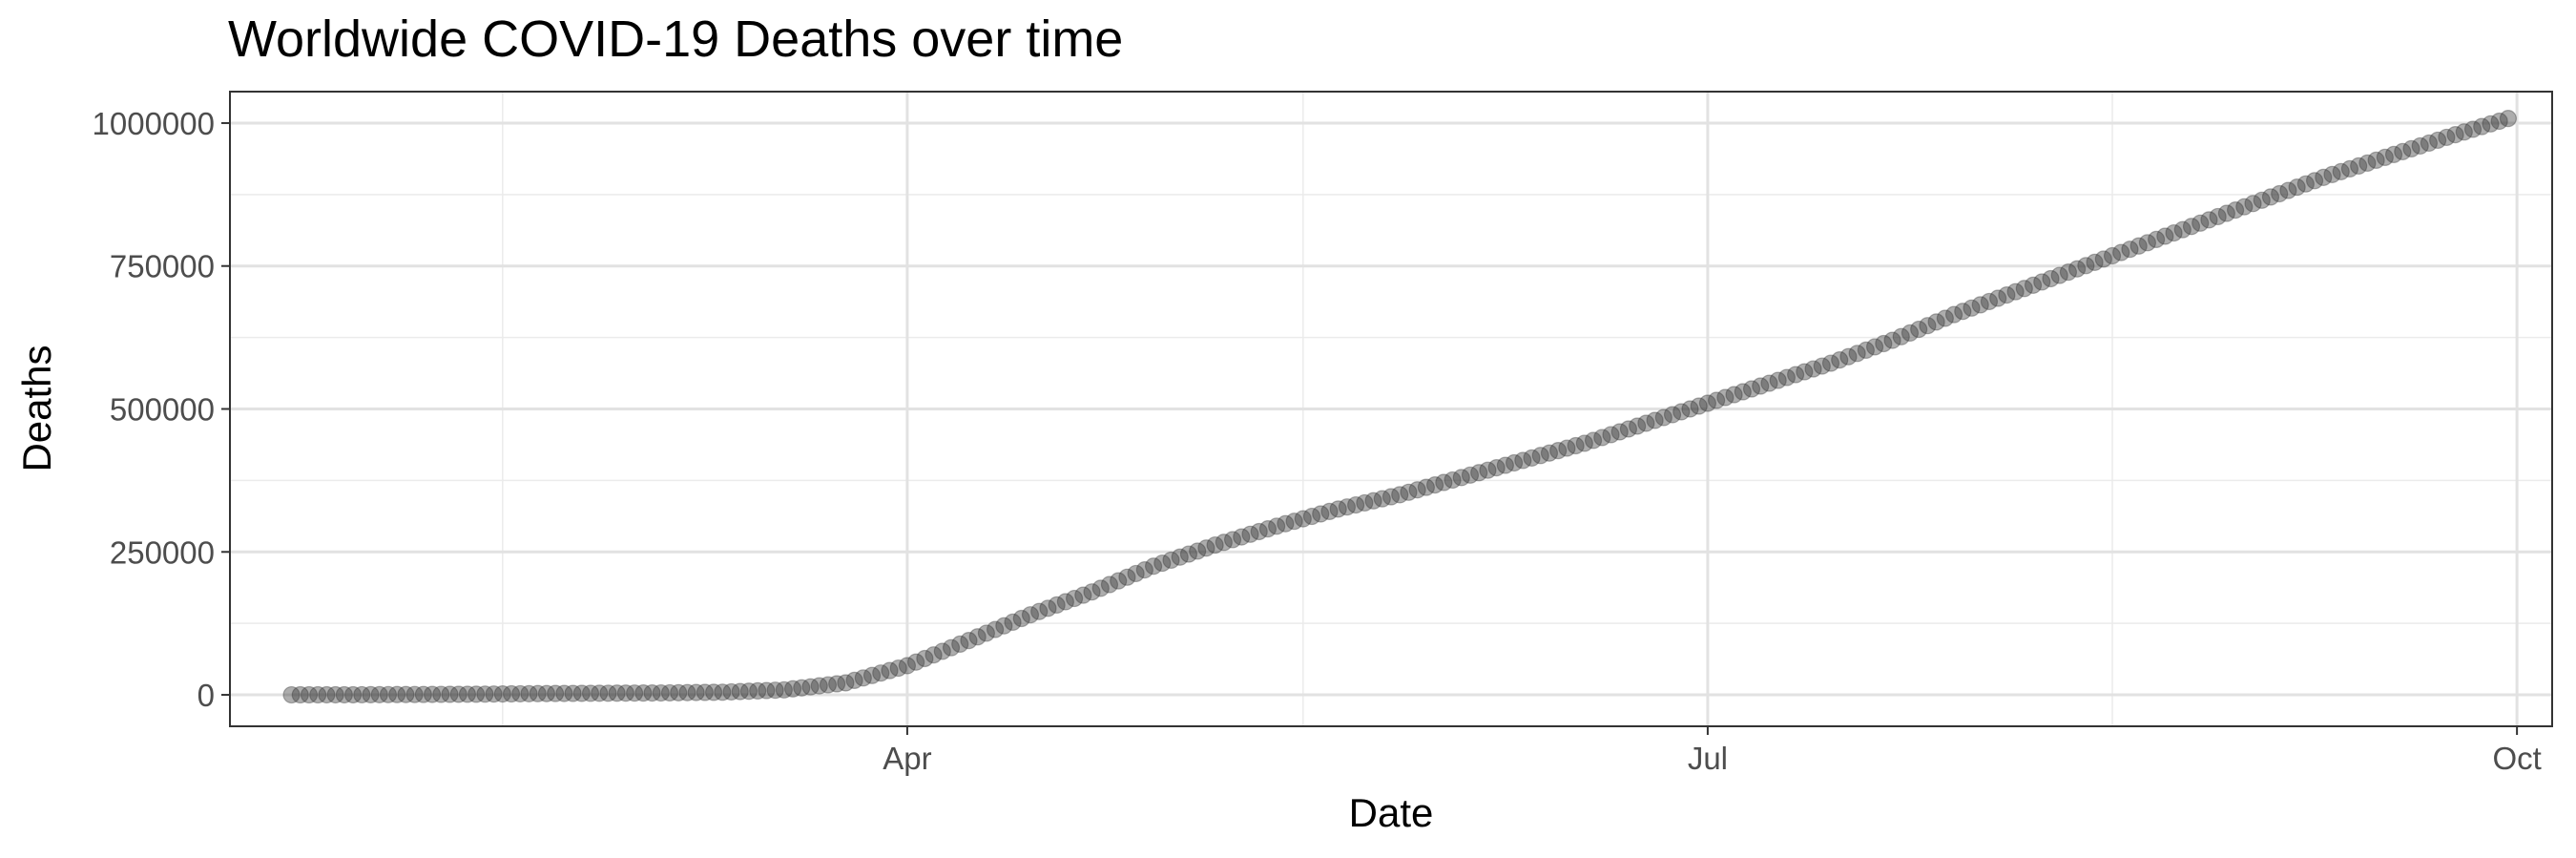 This screenshot has width=2576, height=858. I want to click on x-tick-label: Jul, so click(1708, 758).